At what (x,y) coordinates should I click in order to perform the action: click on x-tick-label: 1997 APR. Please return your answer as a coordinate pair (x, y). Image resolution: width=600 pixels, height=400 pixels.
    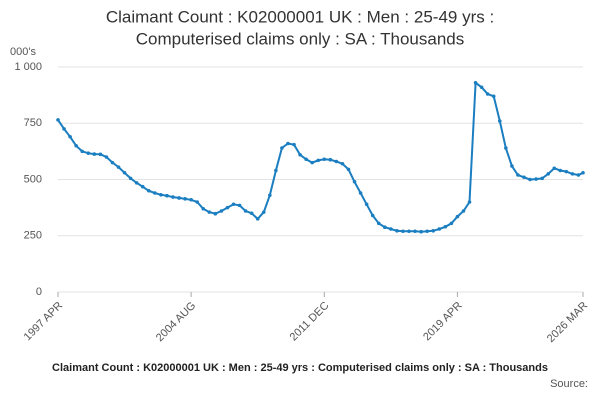
    Looking at the image, I should click on (44, 322).